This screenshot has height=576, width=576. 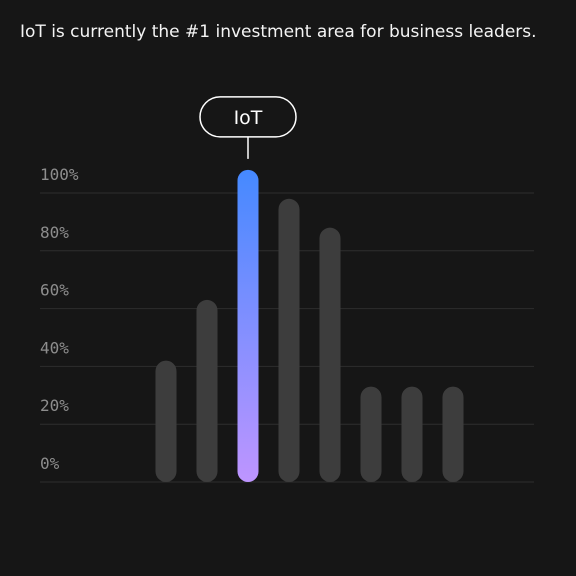 What do you see at coordinates (54, 232) in the screenshot?
I see `y-tick-label: 80%` at bounding box center [54, 232].